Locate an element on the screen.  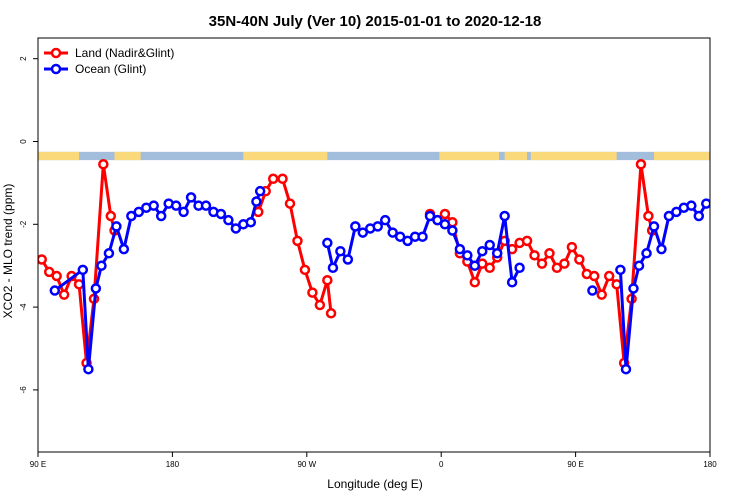
landmask-band is located at coordinates (374, 156).